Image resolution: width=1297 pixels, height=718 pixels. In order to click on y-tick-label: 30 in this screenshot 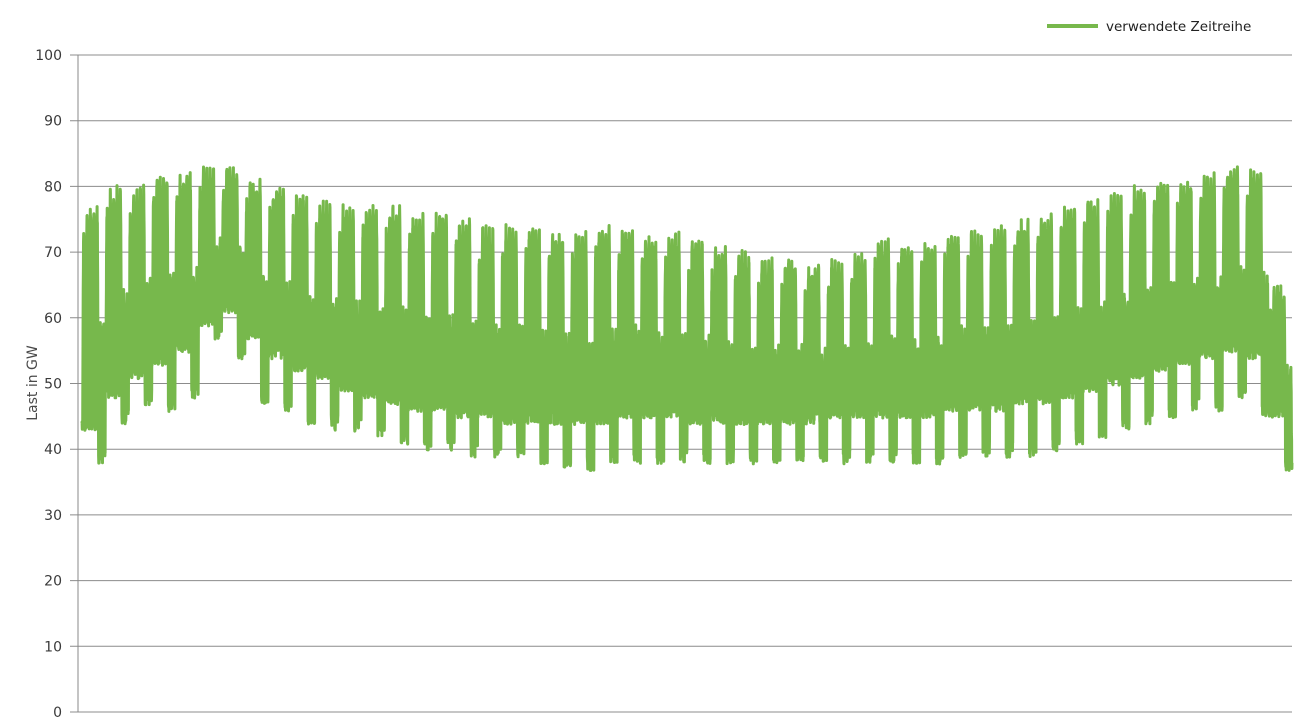, I will do `click(53, 516)`.